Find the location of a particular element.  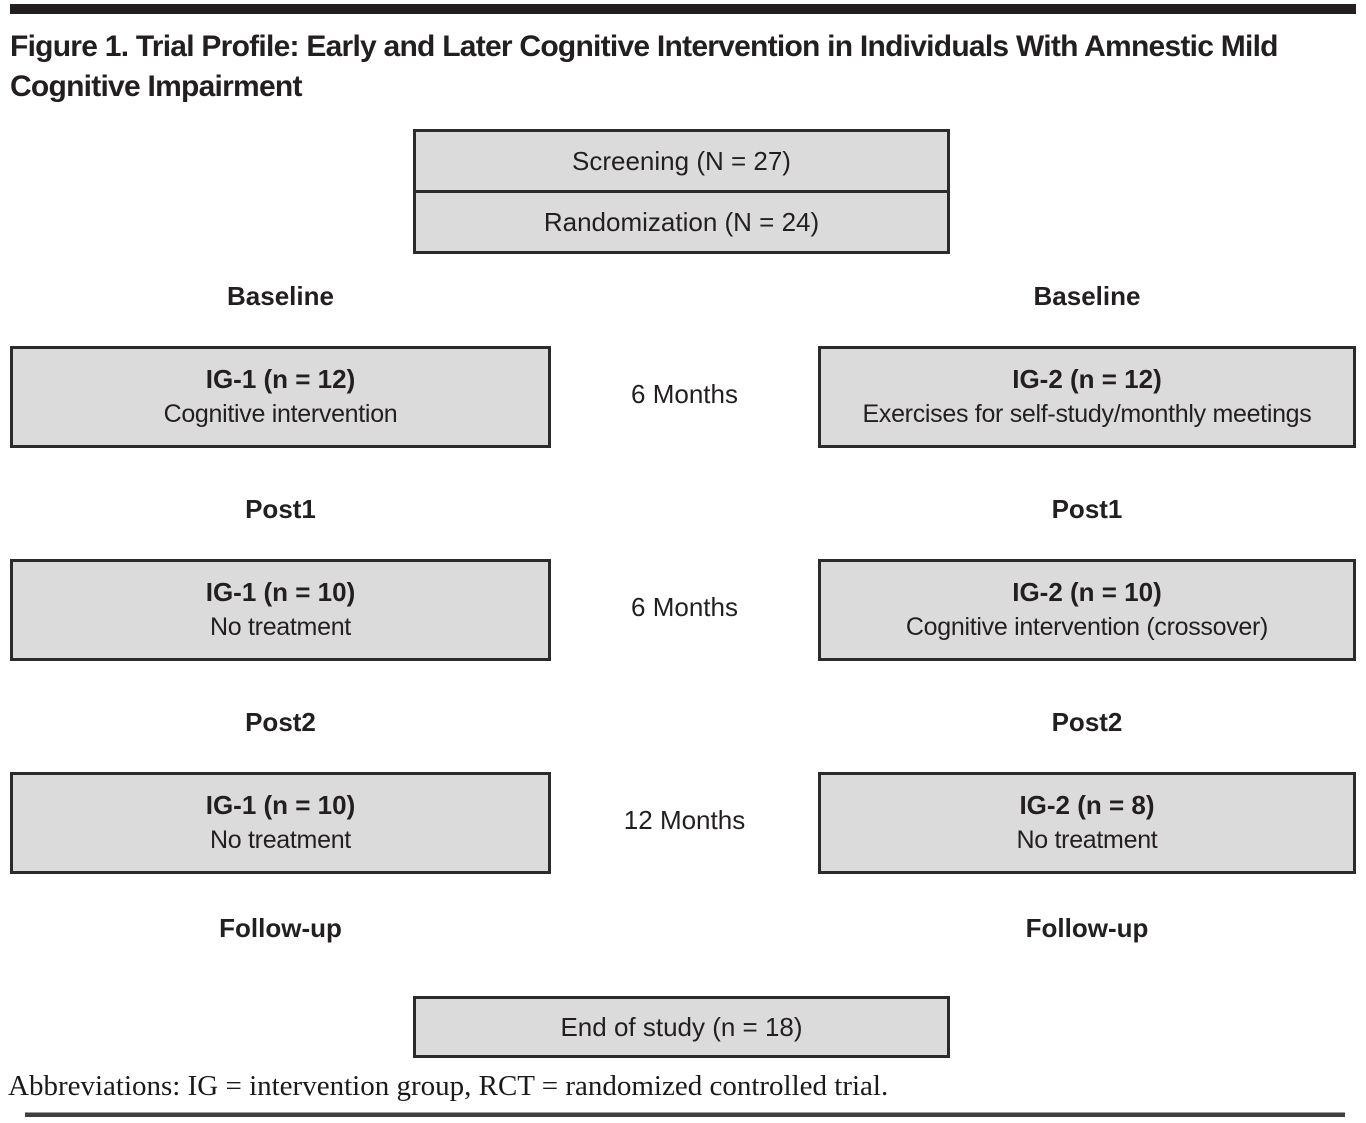

randomization-box: Randomization (N = 24) is located at coordinates (681, 221).